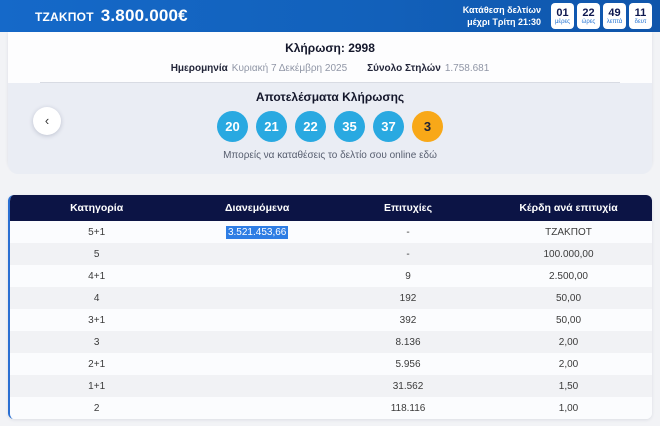 The image size is (660, 426). Describe the element at coordinates (568, 408) in the screenshot. I see `prize-cell: 1,00` at that location.